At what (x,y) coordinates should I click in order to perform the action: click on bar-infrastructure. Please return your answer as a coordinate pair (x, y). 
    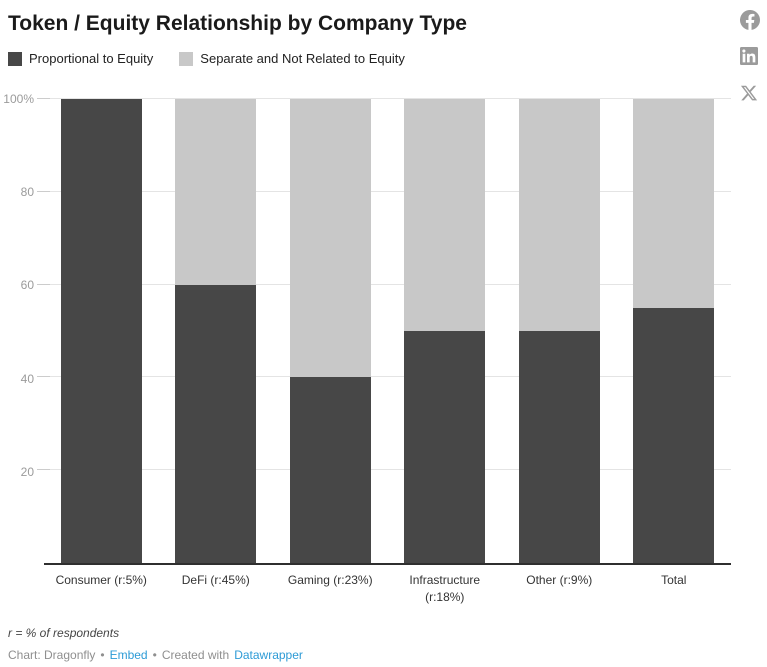
    Looking at the image, I should click on (445, 331).